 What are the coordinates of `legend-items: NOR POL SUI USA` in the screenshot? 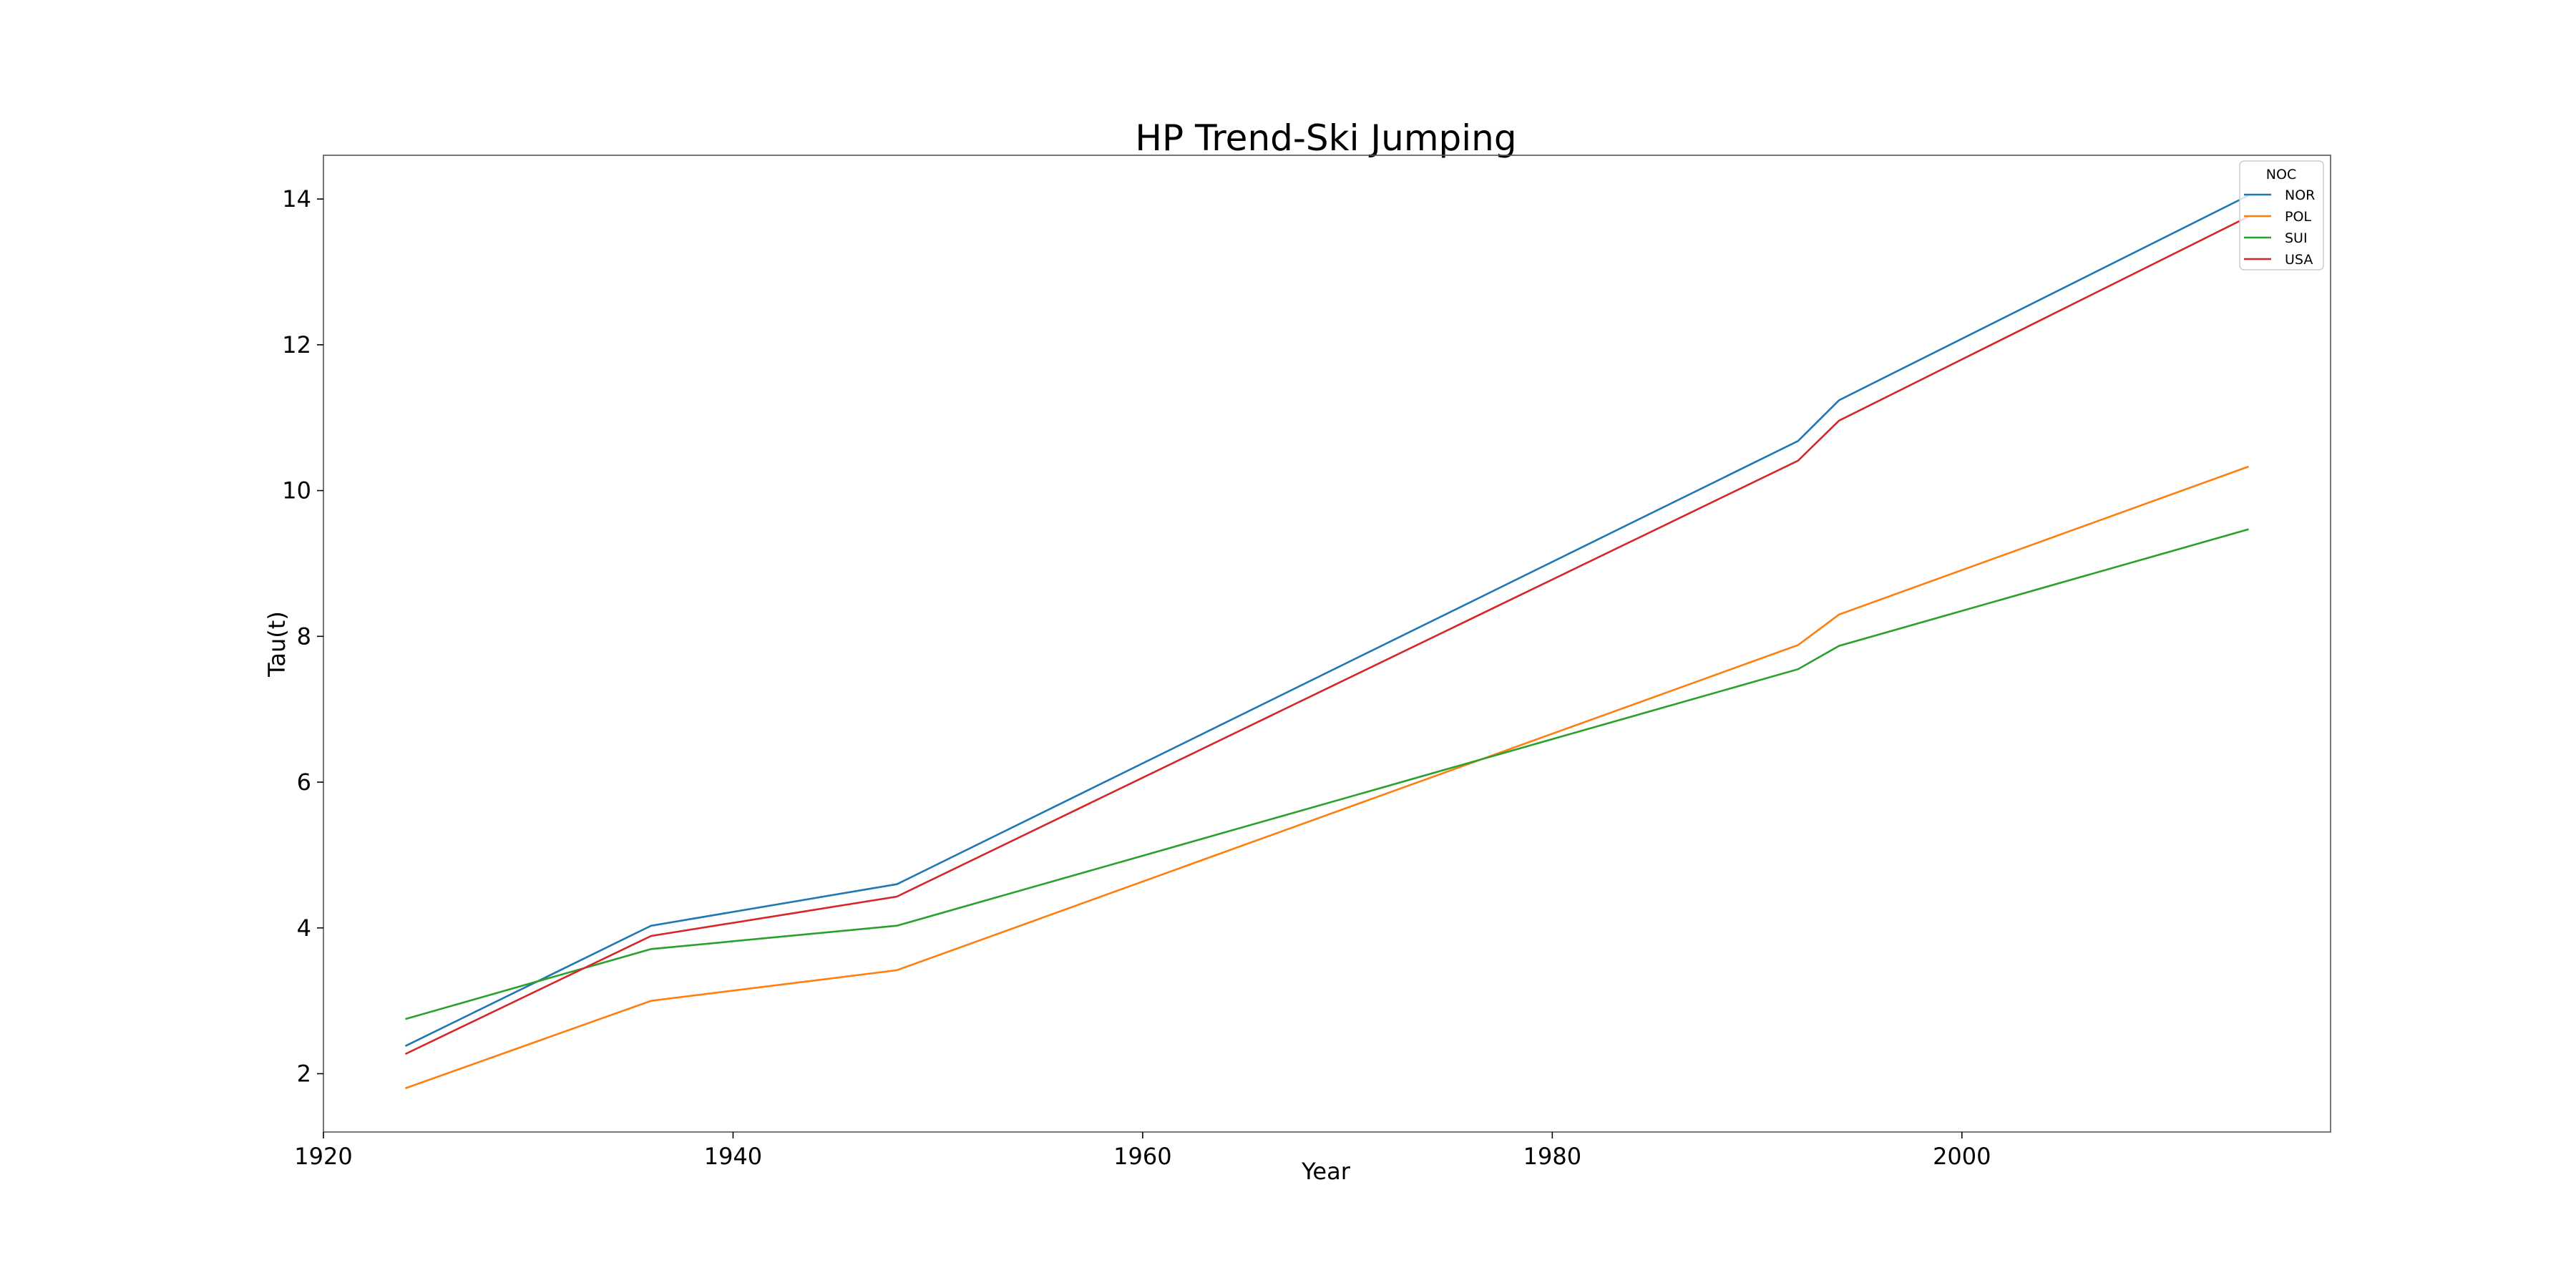 It's located at (2279, 227).